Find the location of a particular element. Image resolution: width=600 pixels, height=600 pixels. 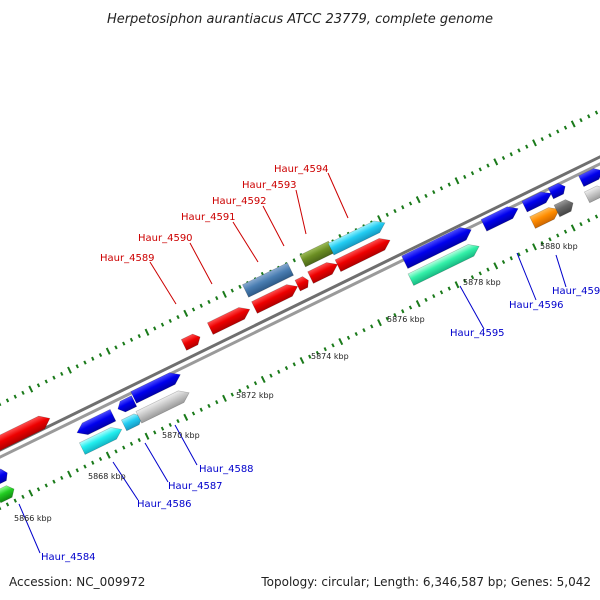

gene-label-haur-4586: Haur_4586 is located at coordinates (164, 504).